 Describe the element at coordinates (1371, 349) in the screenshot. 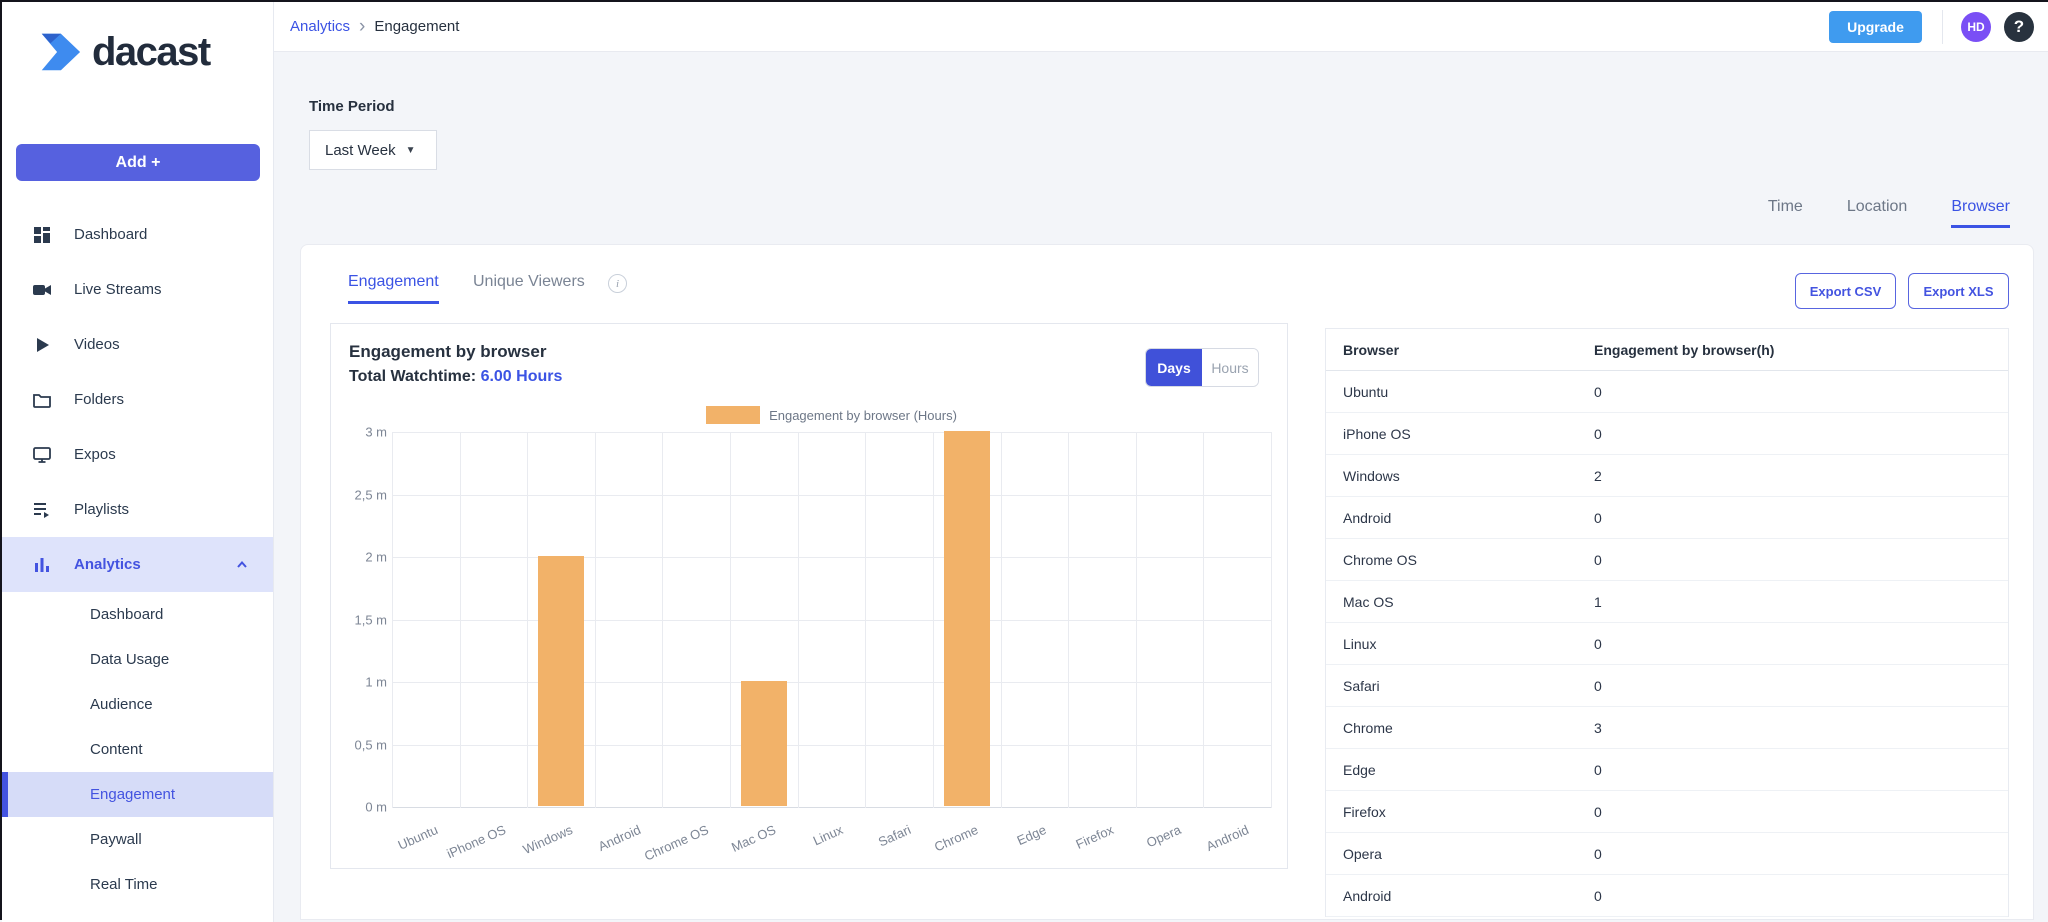

I see `table-header-browser: Browser` at that location.